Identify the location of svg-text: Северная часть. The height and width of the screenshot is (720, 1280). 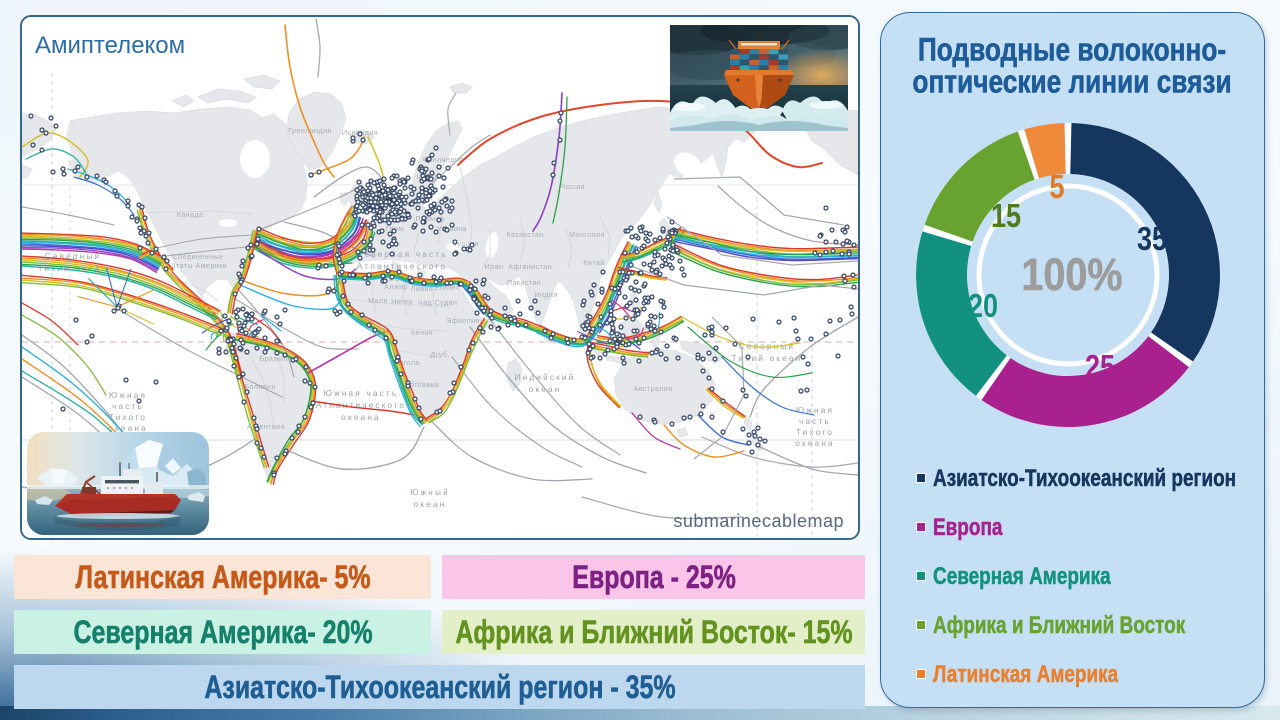
(401, 254).